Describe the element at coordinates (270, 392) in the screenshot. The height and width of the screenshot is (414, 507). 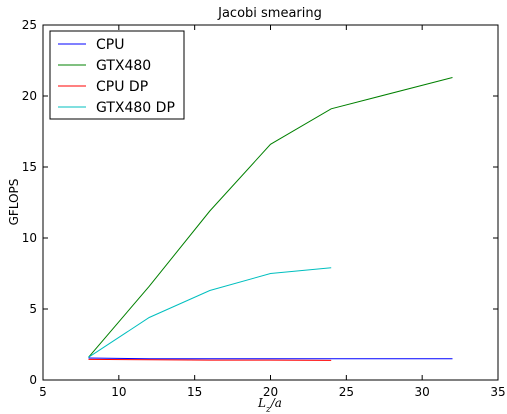
I see `x-tick-label: 20` at that location.